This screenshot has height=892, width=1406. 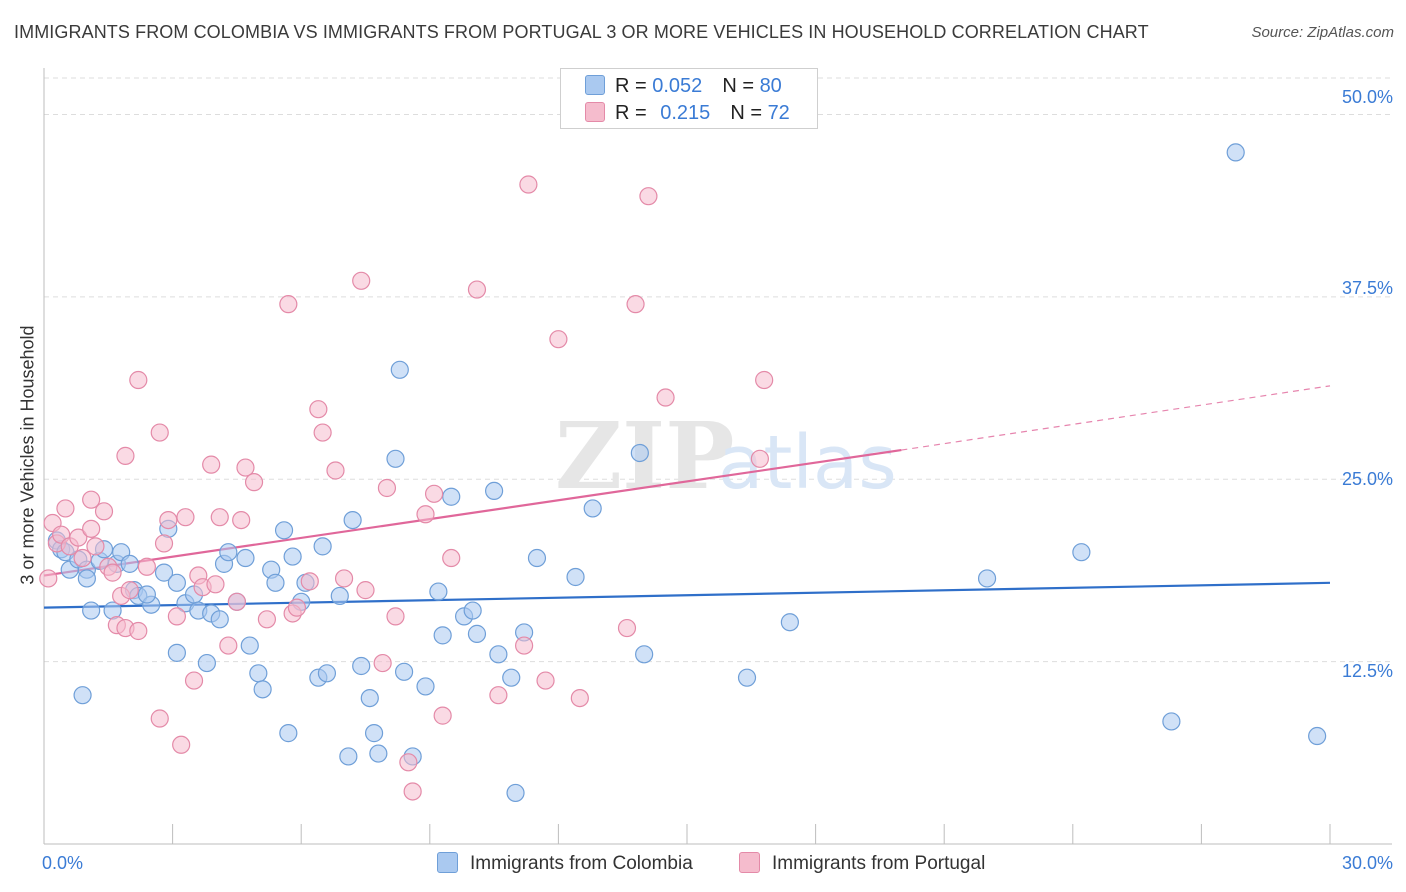 What do you see at coordinates (879, 863) in the screenshot?
I see `legend-label-portugal: Immigrants from Portugal` at bounding box center [879, 863].